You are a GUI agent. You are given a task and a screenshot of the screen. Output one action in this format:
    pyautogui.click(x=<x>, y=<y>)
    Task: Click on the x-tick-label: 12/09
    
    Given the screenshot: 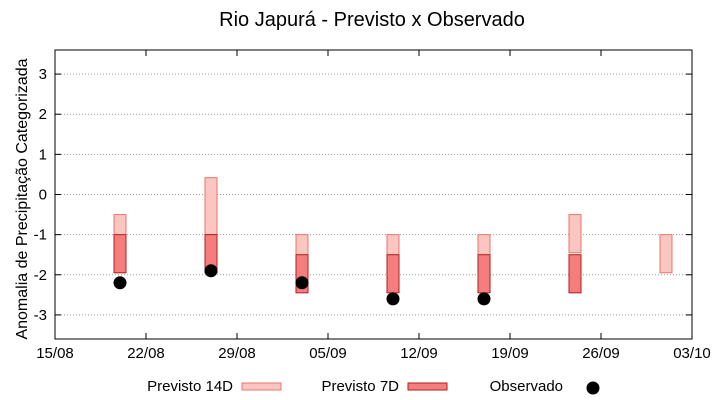 What is the action you would take?
    pyautogui.click(x=419, y=353)
    